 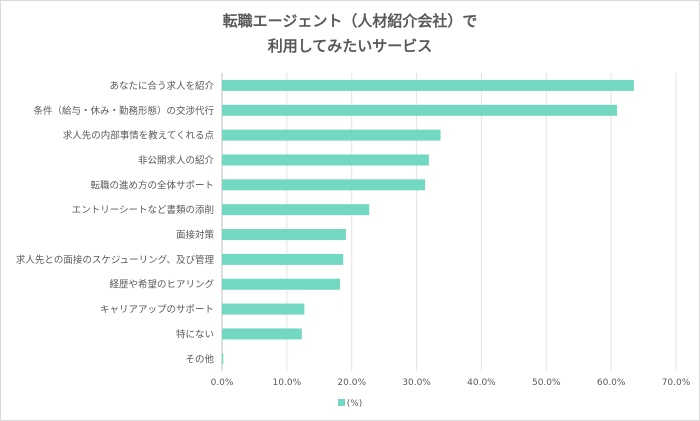 I want to click on category-label: 求人先の内部事情を教えてくれる点, so click(x=139, y=136).